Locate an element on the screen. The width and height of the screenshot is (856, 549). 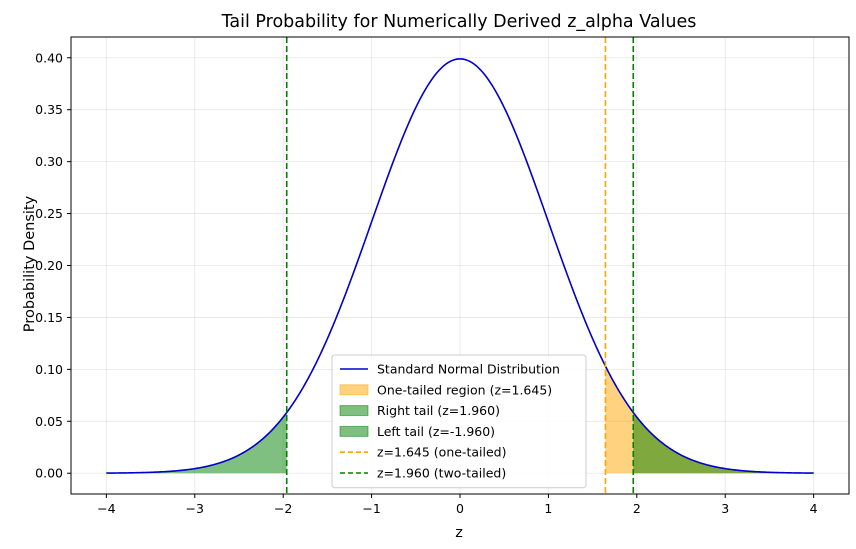
legend-entry: Standard Normal Distribution is located at coordinates (450, 369).